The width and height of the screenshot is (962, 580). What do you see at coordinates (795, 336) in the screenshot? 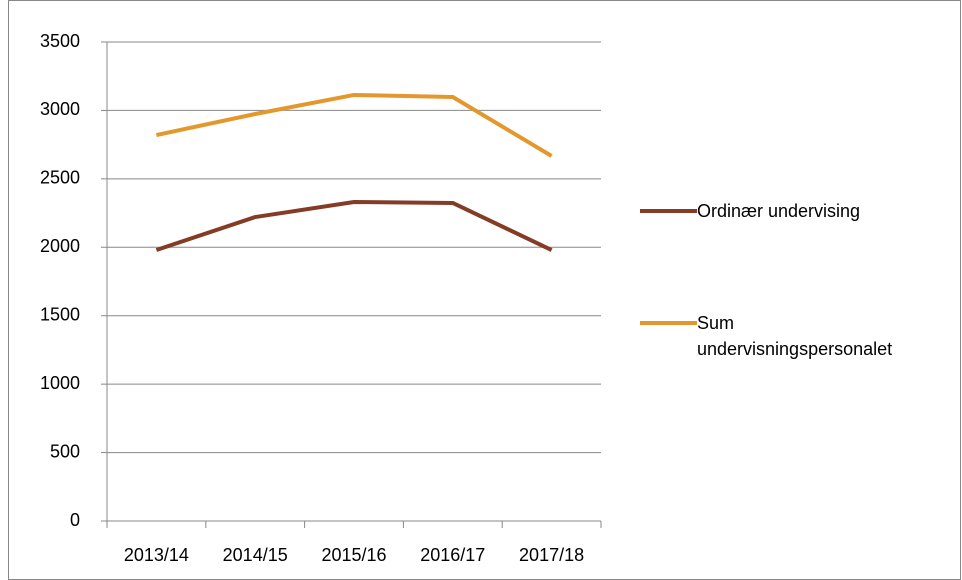
I see `legend-label: Sum undervisningspersonalet` at bounding box center [795, 336].